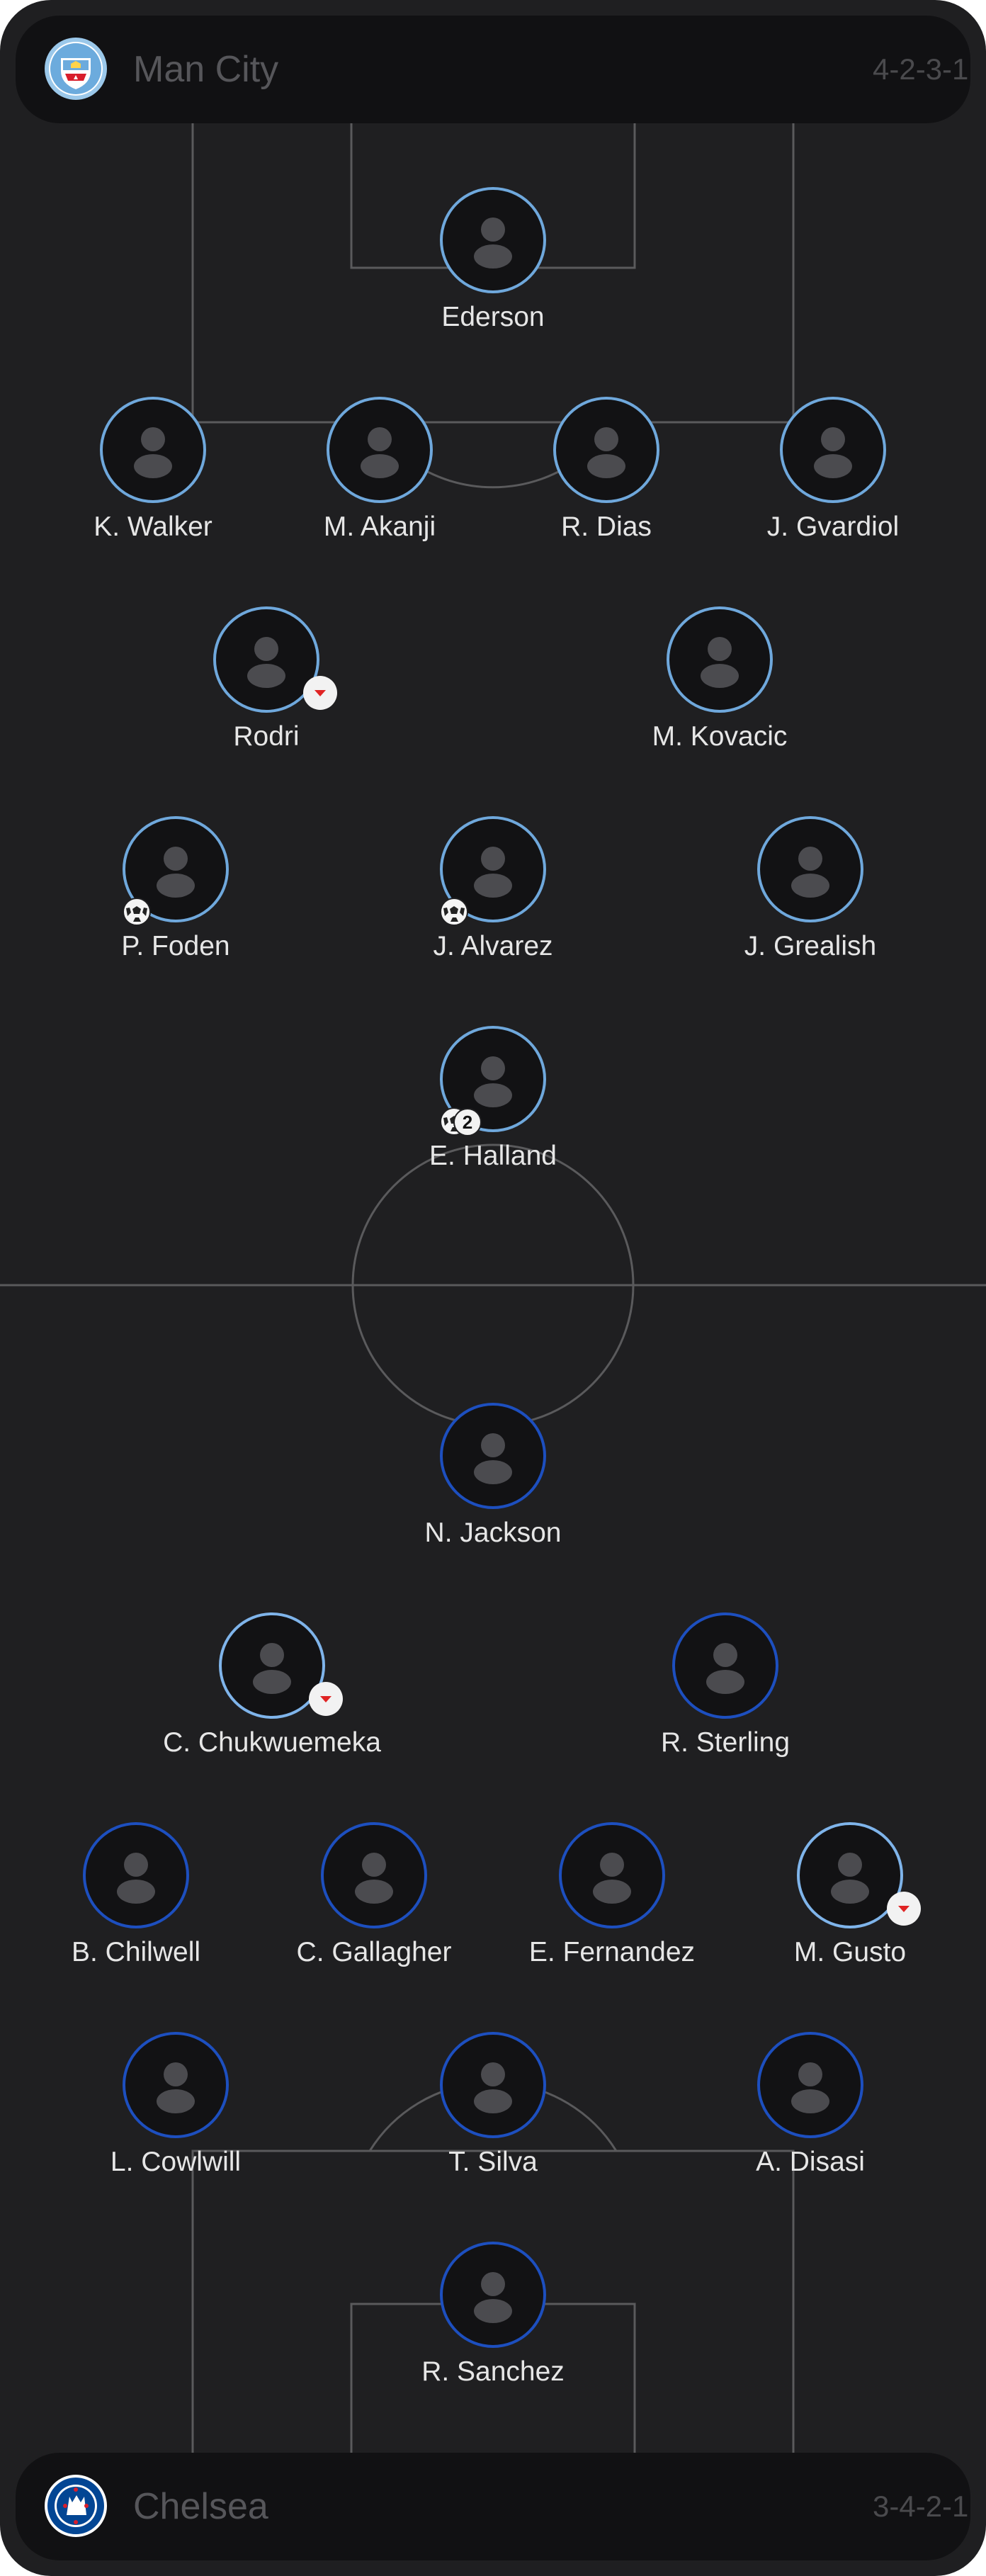 This screenshot has width=986, height=2576. I want to click on player-name: J. Gvardiol, so click(833, 527).